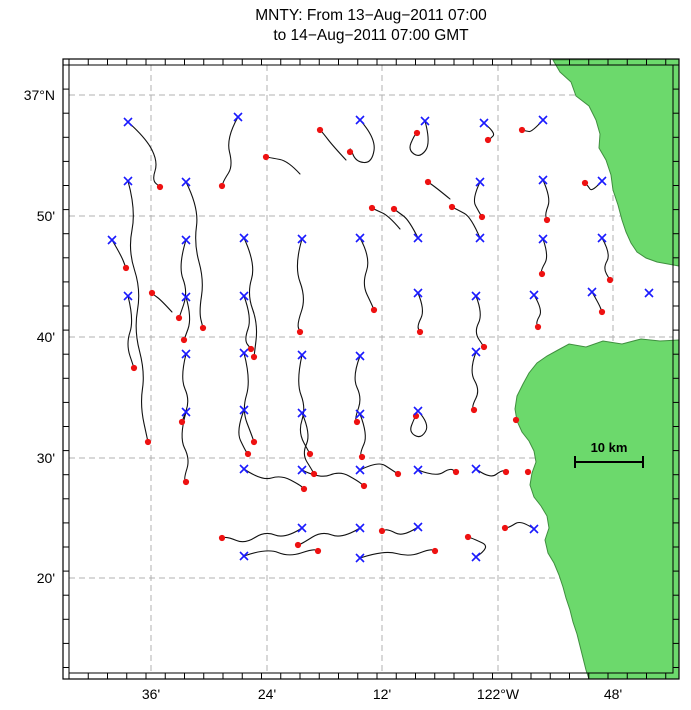  What do you see at coordinates (371, 15) in the screenshot?
I see `figure-title-line-1: MNTY: From 13−Aug−2011 07:00` at bounding box center [371, 15].